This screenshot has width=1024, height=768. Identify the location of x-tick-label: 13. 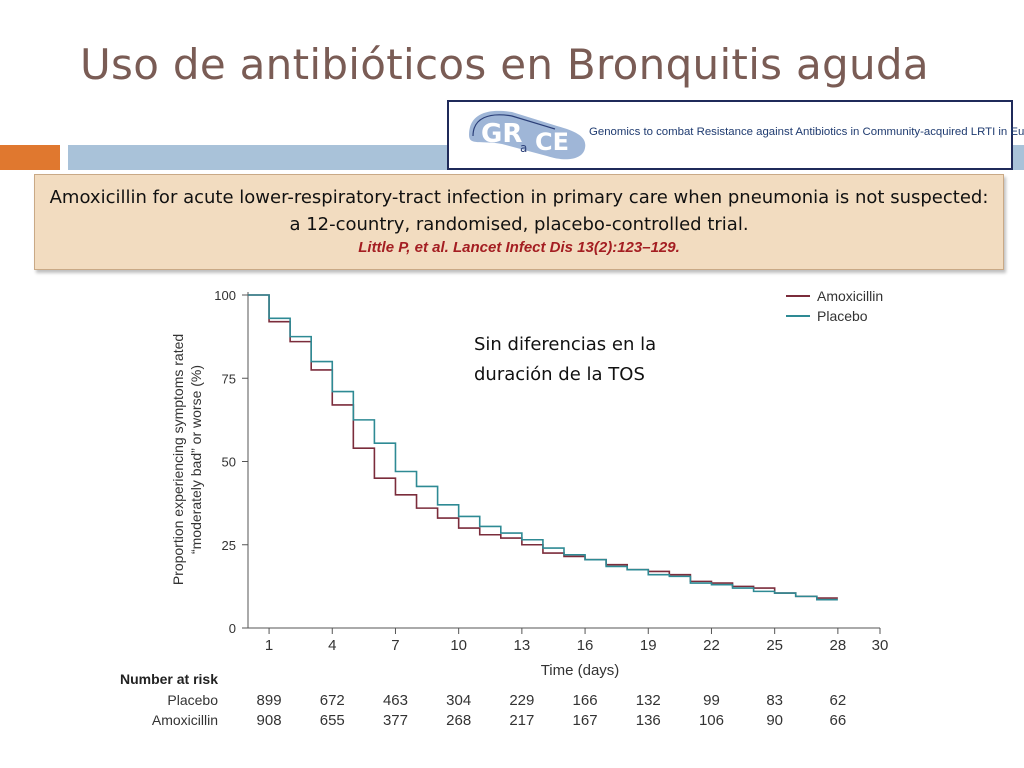
(522, 645).